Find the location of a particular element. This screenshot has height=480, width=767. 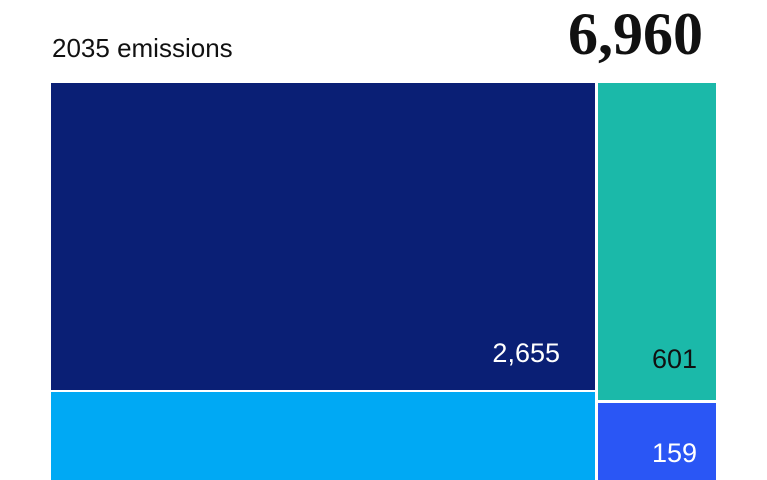

chart-title: 2035 emissions is located at coordinates (142, 48).